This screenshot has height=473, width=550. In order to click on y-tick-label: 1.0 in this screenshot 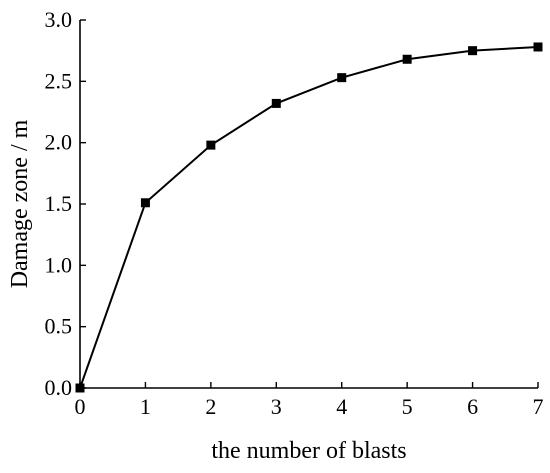, I will do `click(59, 264)`.